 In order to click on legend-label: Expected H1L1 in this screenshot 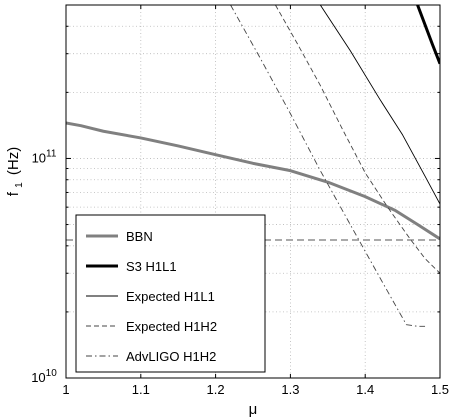, I will do `click(170, 296)`.